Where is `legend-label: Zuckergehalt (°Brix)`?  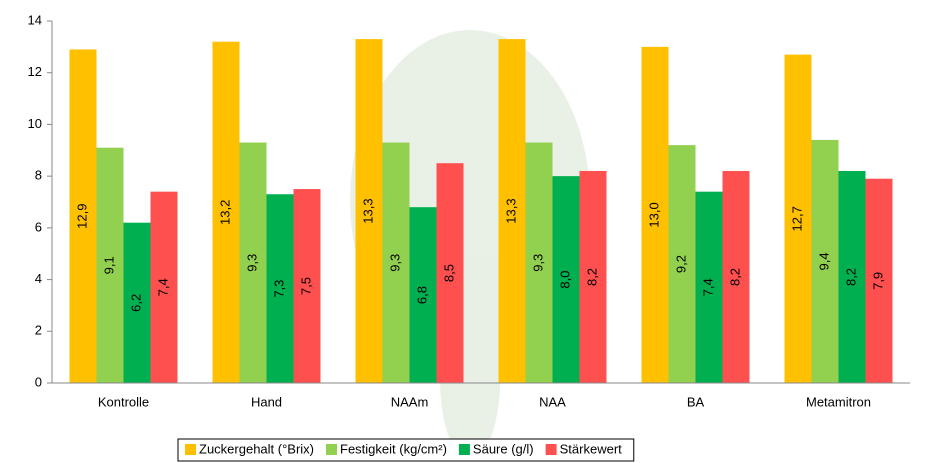 legend-label: Zuckergehalt (°Brix) is located at coordinates (256, 448).